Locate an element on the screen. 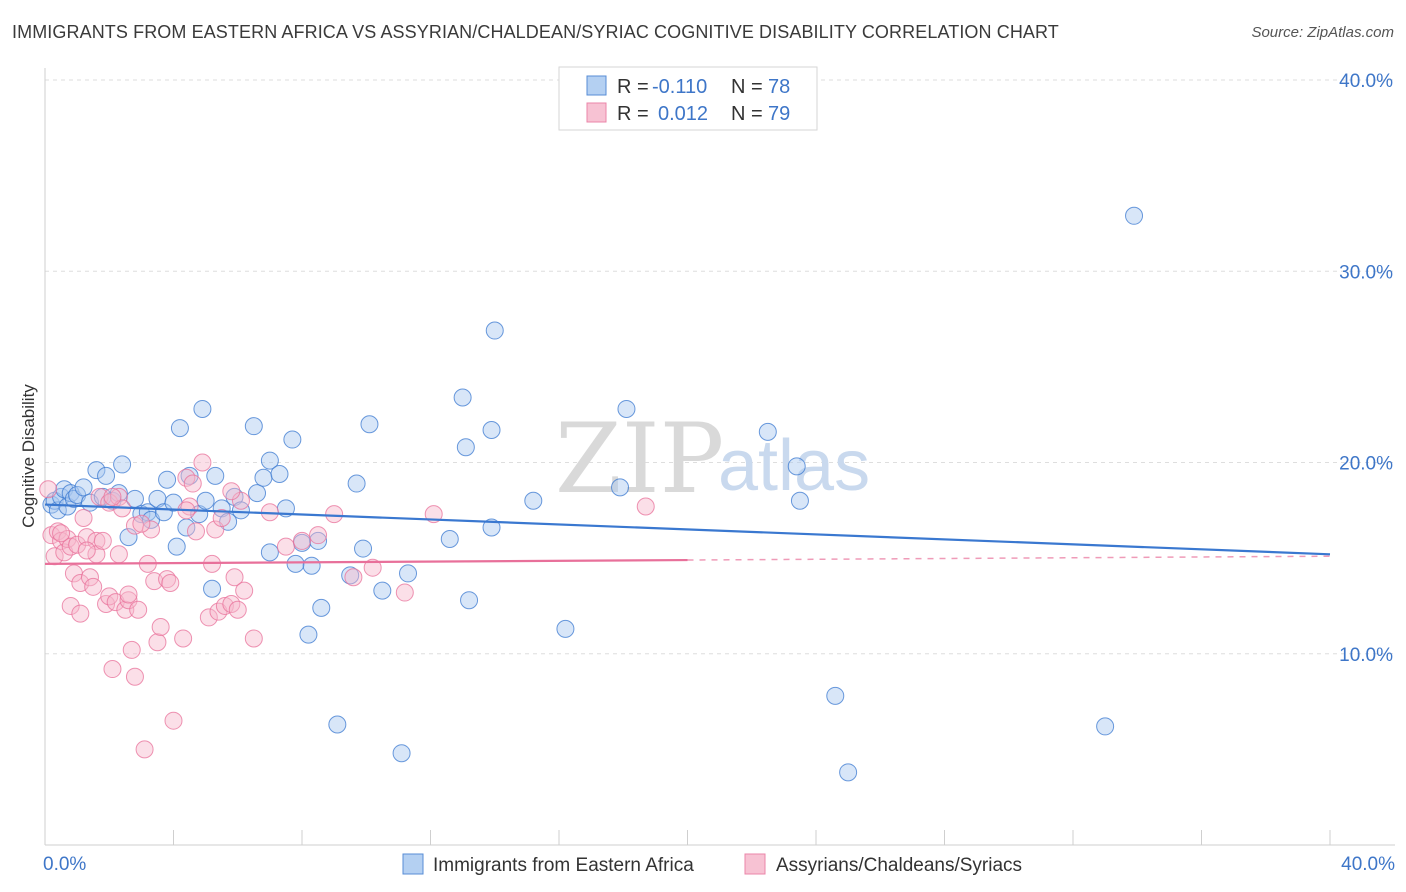  x-tick-label-0: 0.0% is located at coordinates (64, 864).